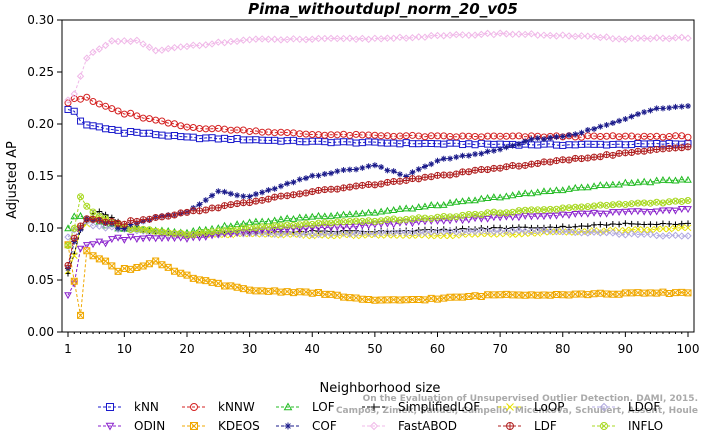 This screenshot has height=434, width=702. I want to click on legend-label-cof: COF, so click(324, 426).